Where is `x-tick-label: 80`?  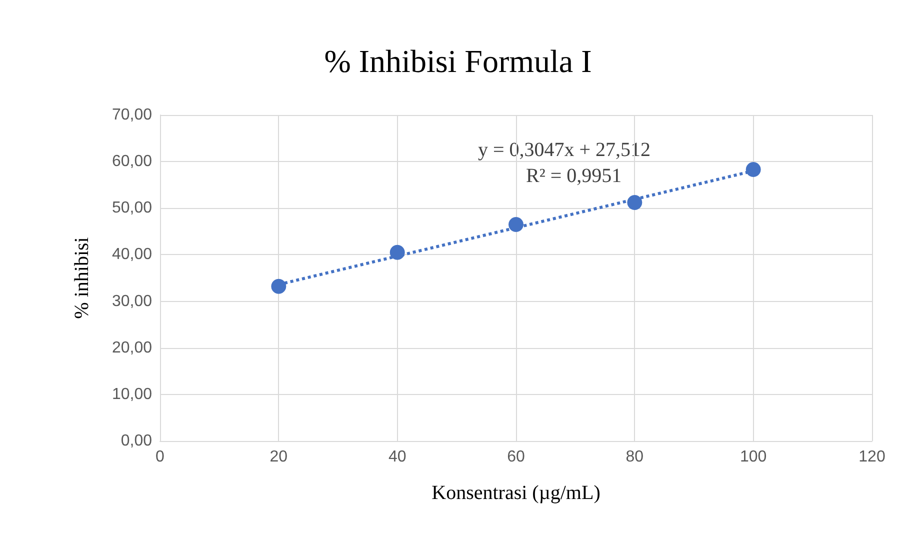
x-tick-label: 80 is located at coordinates (635, 457).